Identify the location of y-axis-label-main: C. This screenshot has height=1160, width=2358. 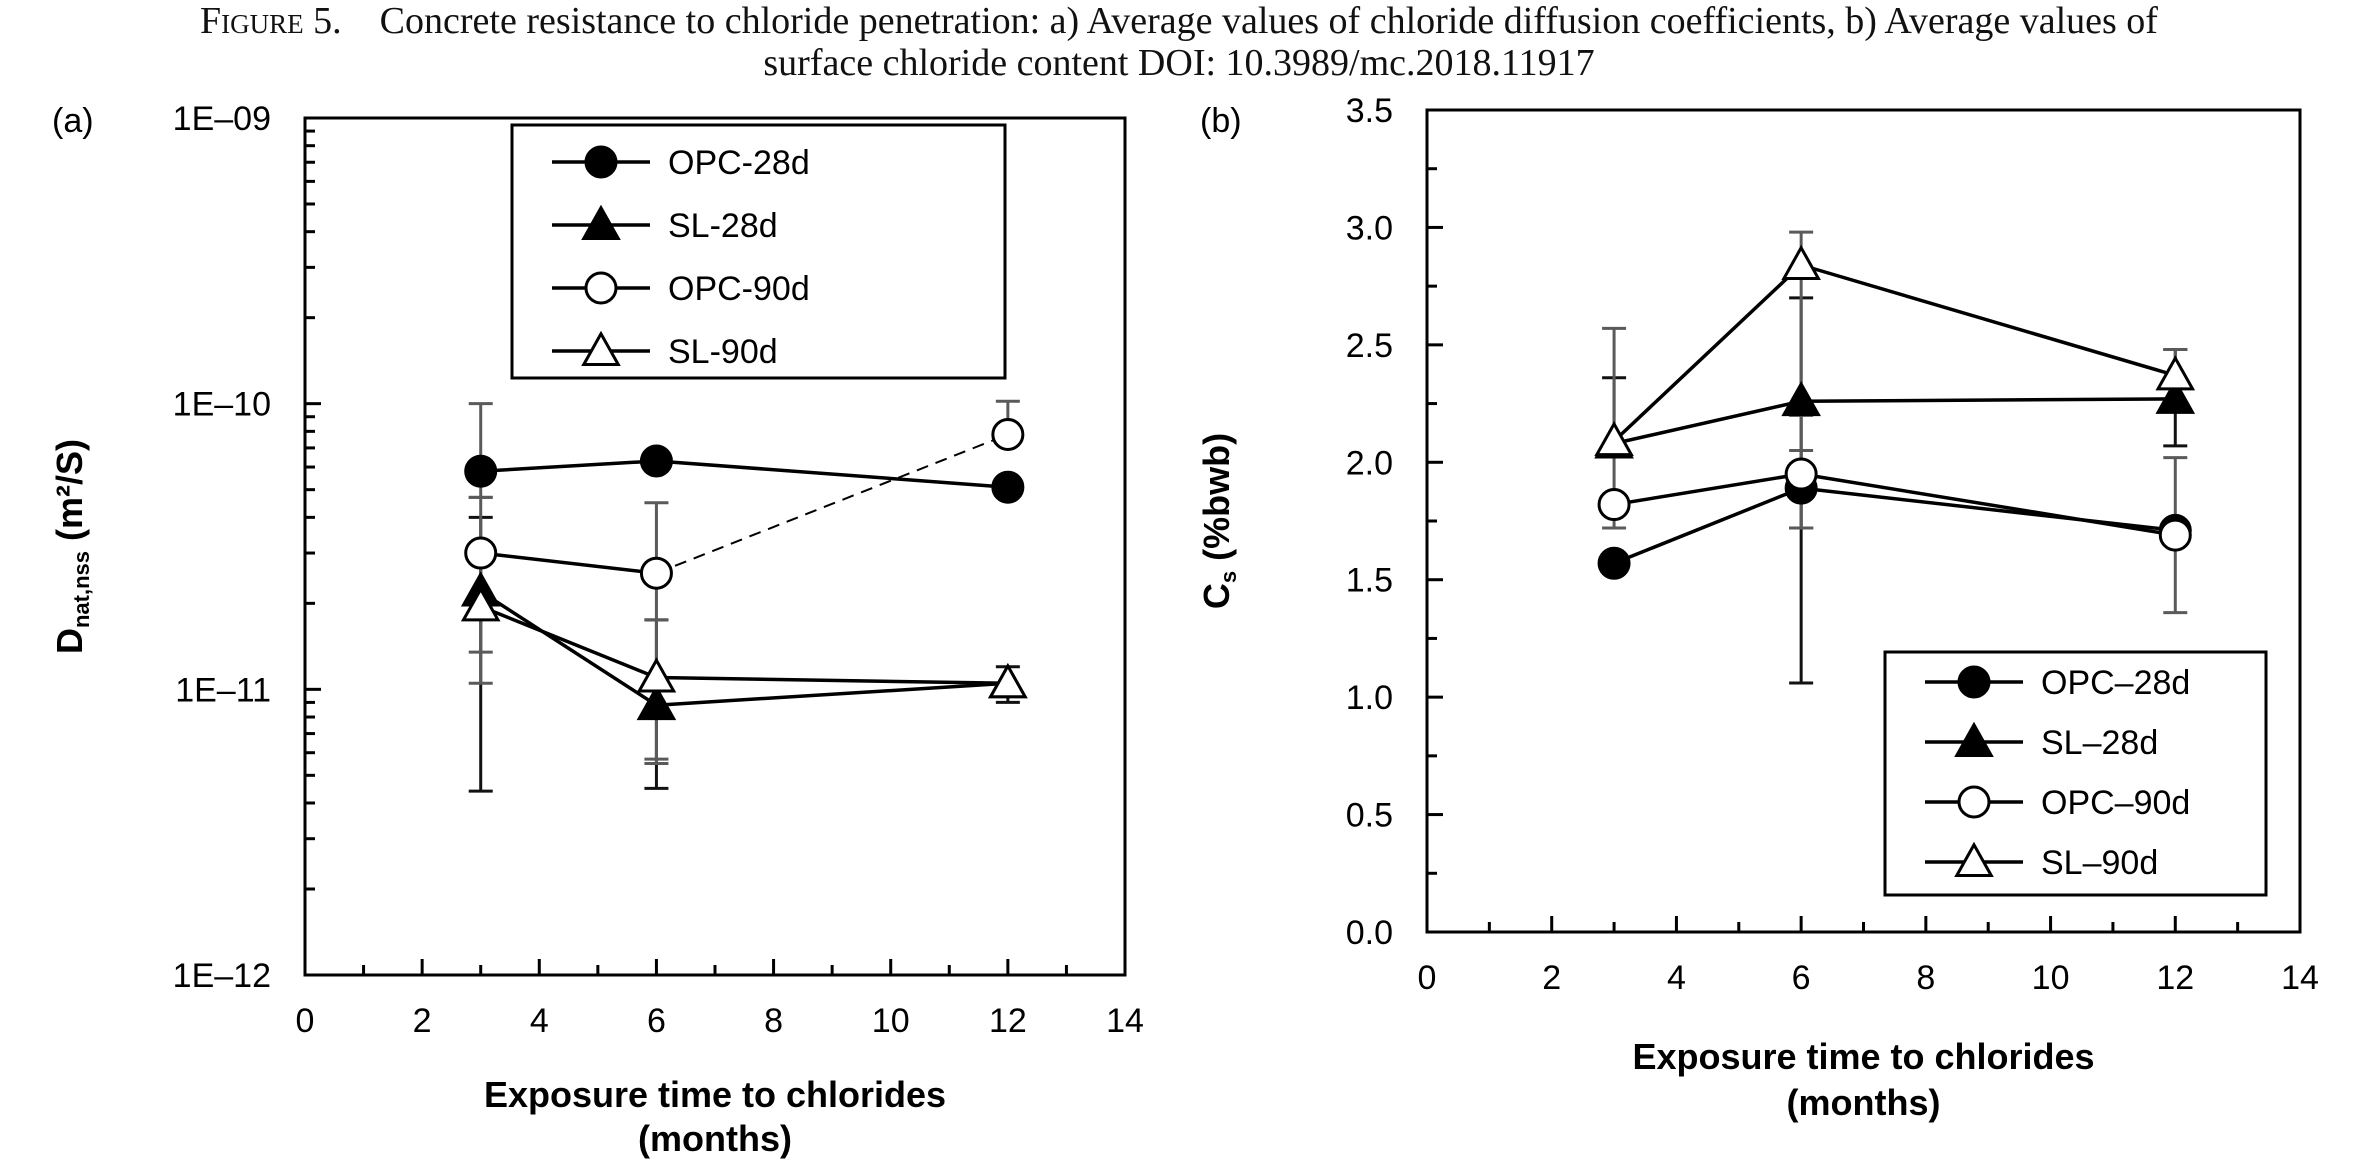
(1216, 596).